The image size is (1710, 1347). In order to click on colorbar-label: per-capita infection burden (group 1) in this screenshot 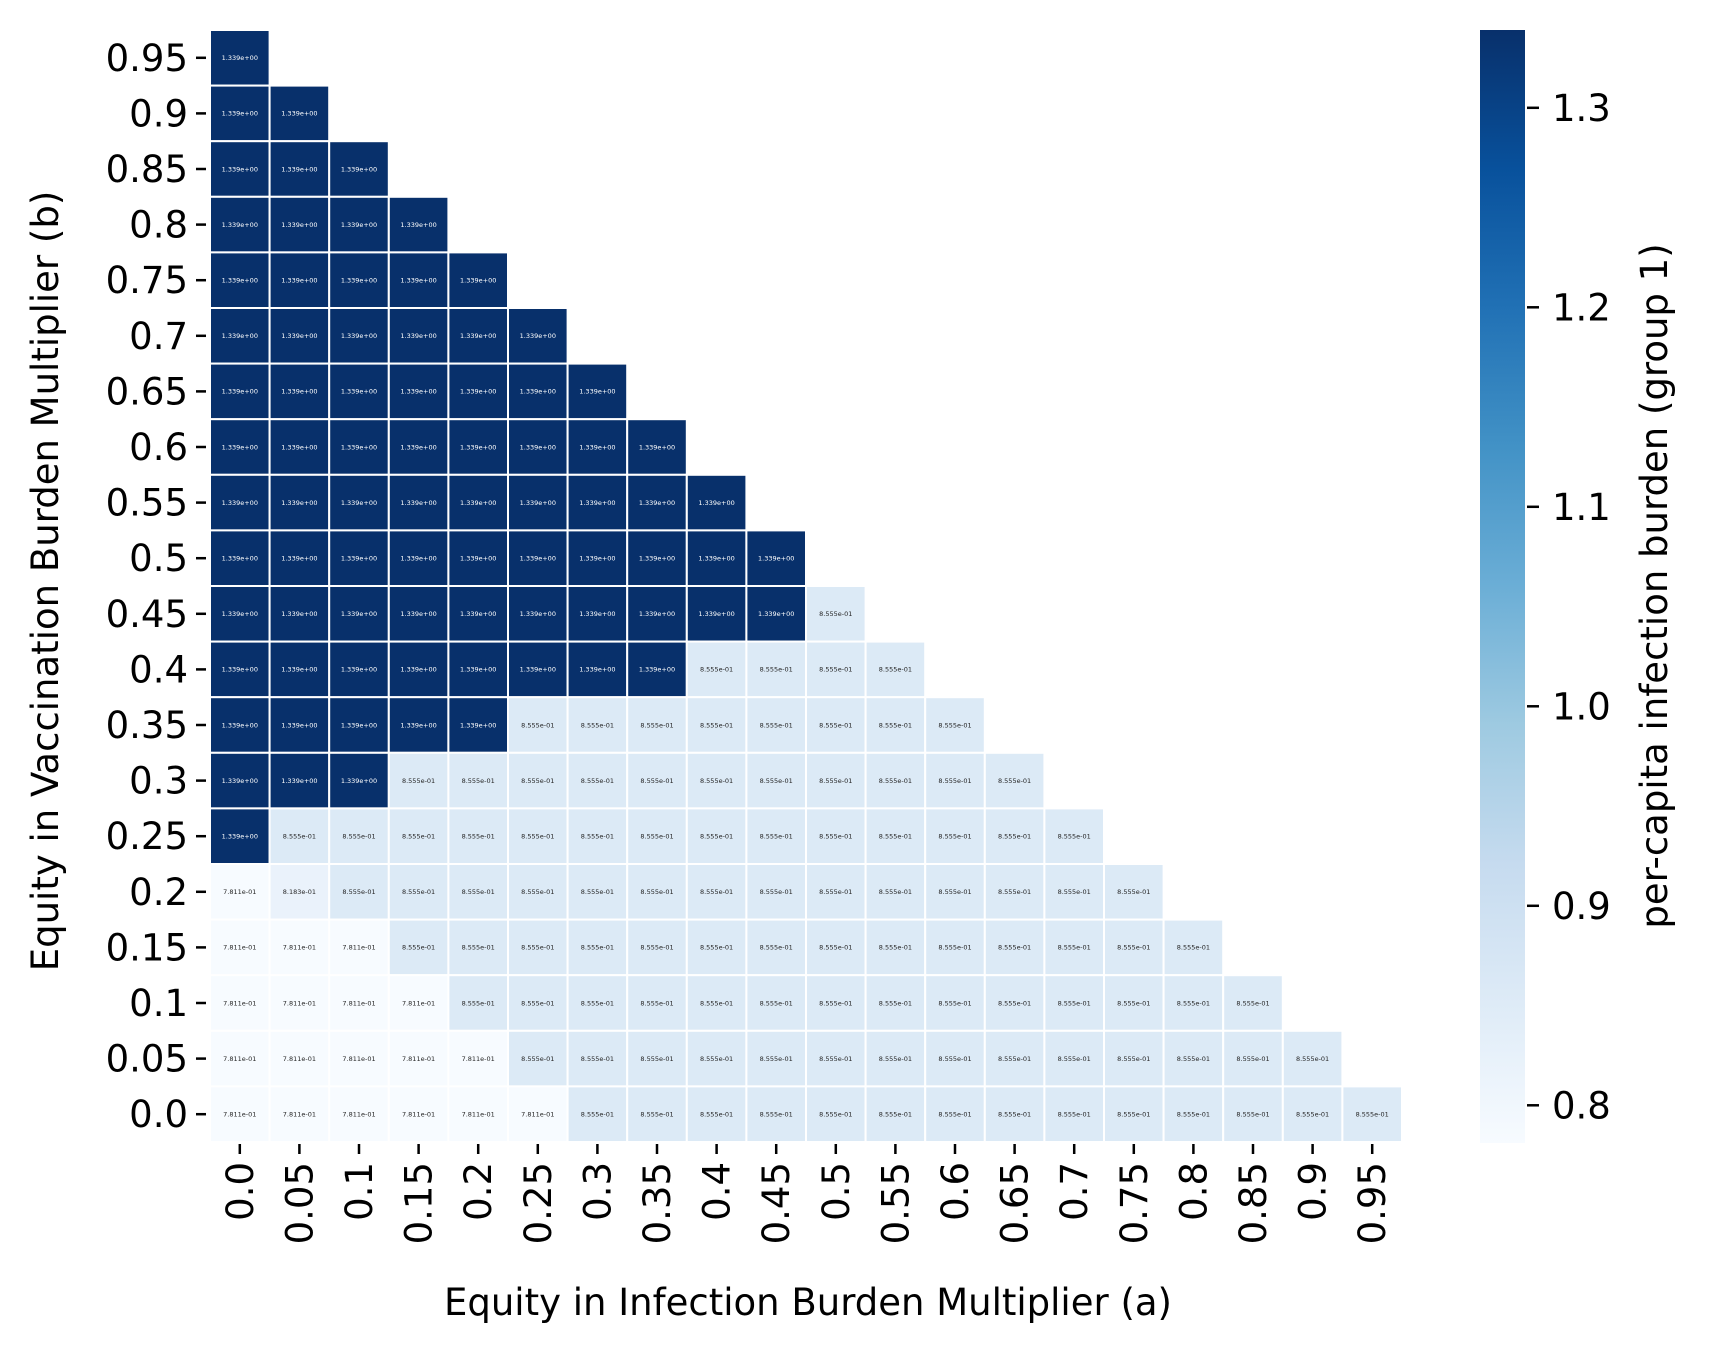, I will do `click(1654, 585)`.